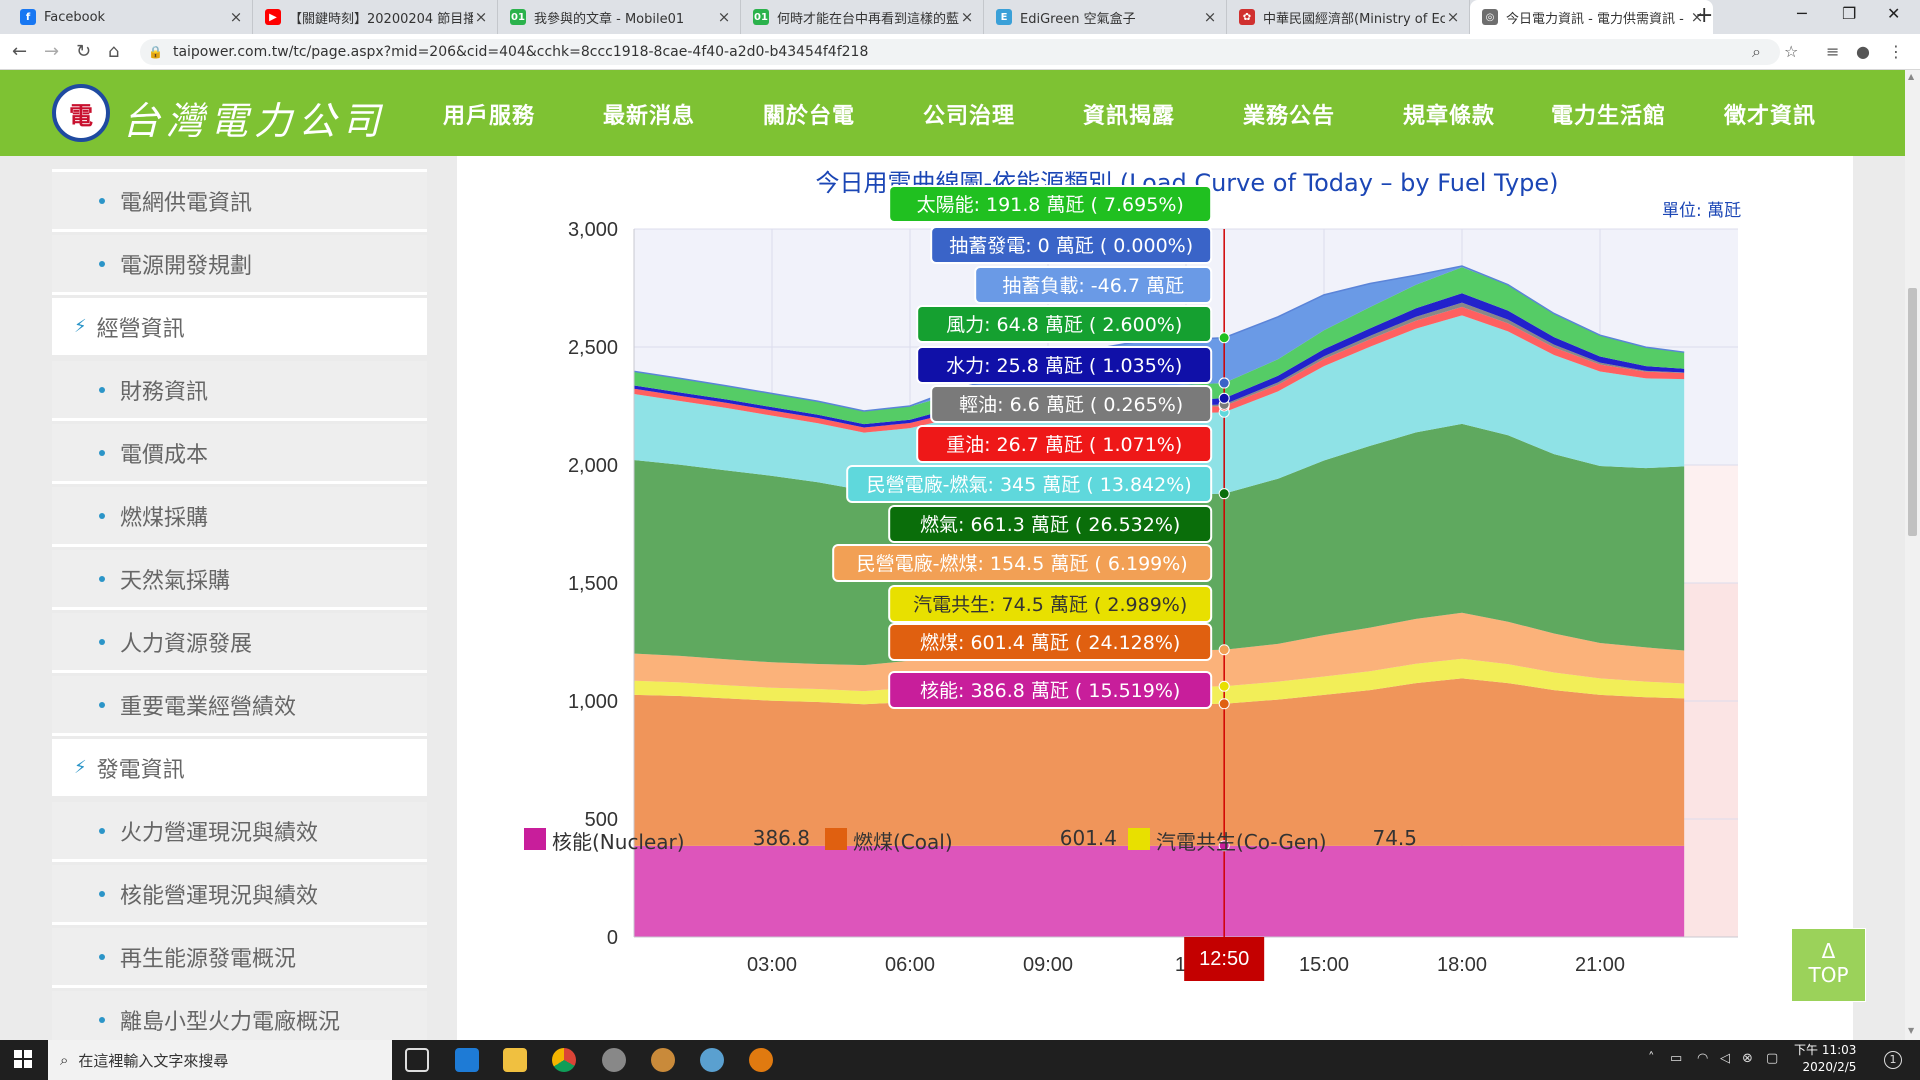  What do you see at coordinates (564, 1060) in the screenshot?
I see `chrome-icon` at bounding box center [564, 1060].